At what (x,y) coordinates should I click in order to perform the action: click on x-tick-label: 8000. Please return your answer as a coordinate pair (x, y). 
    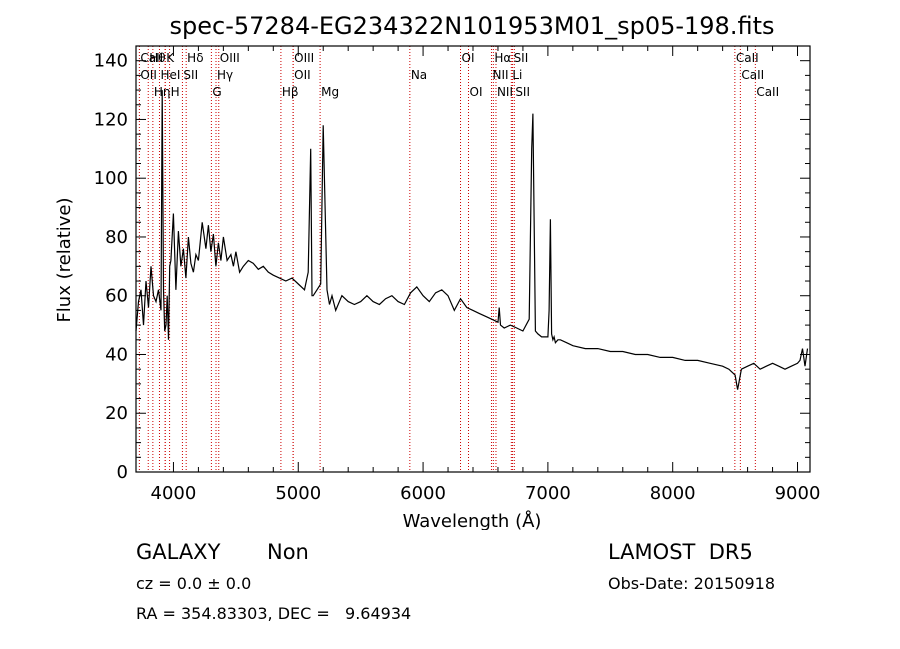
    Looking at the image, I should click on (673, 493).